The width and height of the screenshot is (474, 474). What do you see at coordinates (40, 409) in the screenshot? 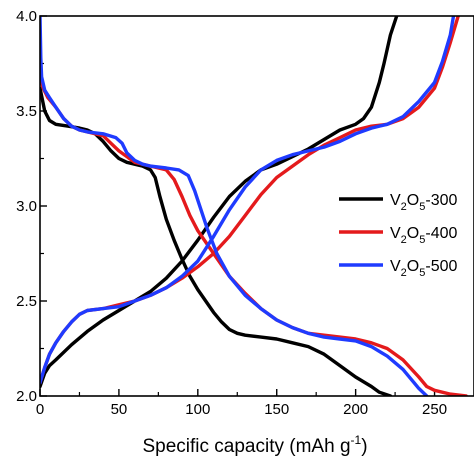
I see `x-tick-label: 0` at bounding box center [40, 409].